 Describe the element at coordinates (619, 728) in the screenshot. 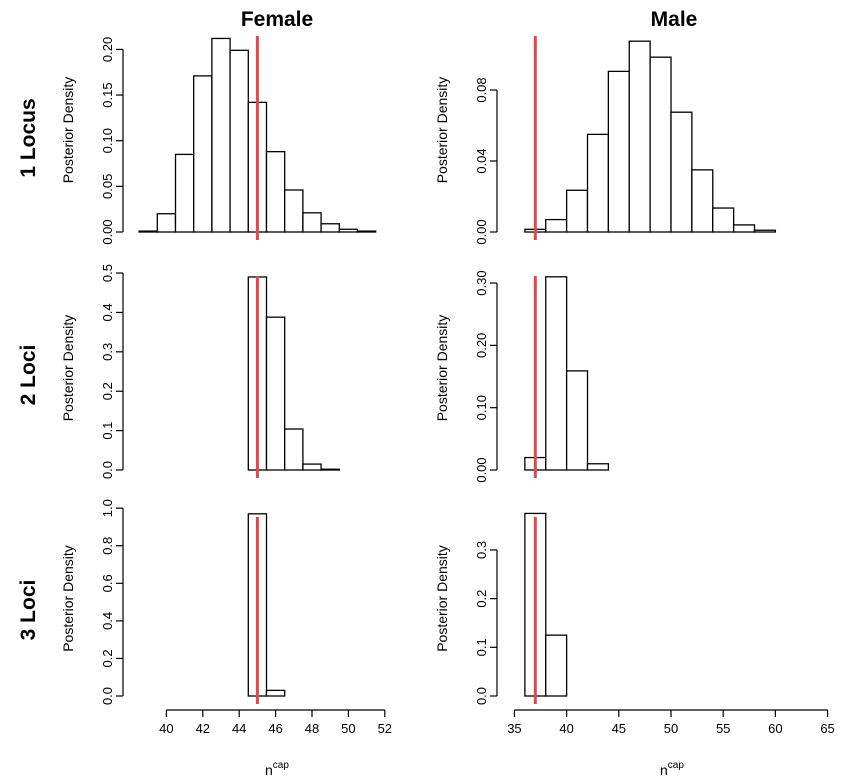

I see `x-tick-label: 45` at that location.